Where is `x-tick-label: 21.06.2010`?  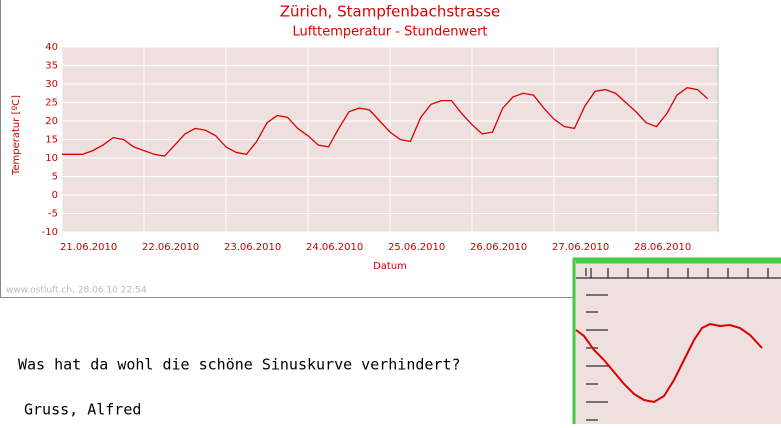 x-tick-label: 21.06.2010 is located at coordinates (88, 247).